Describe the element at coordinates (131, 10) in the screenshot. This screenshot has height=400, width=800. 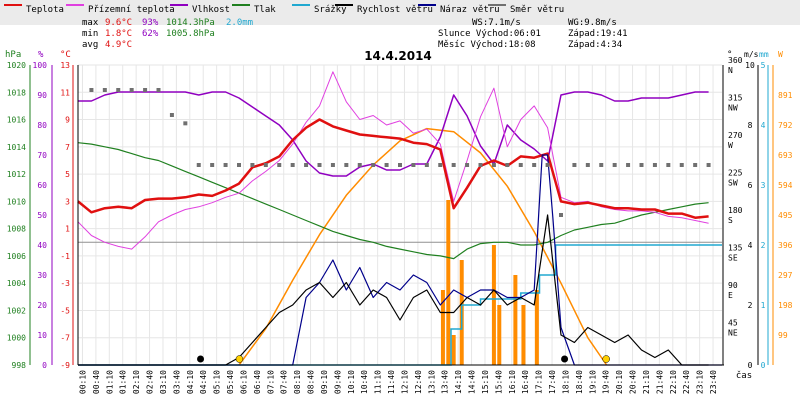
I see `legend-label: Přízemní teplota` at that location.